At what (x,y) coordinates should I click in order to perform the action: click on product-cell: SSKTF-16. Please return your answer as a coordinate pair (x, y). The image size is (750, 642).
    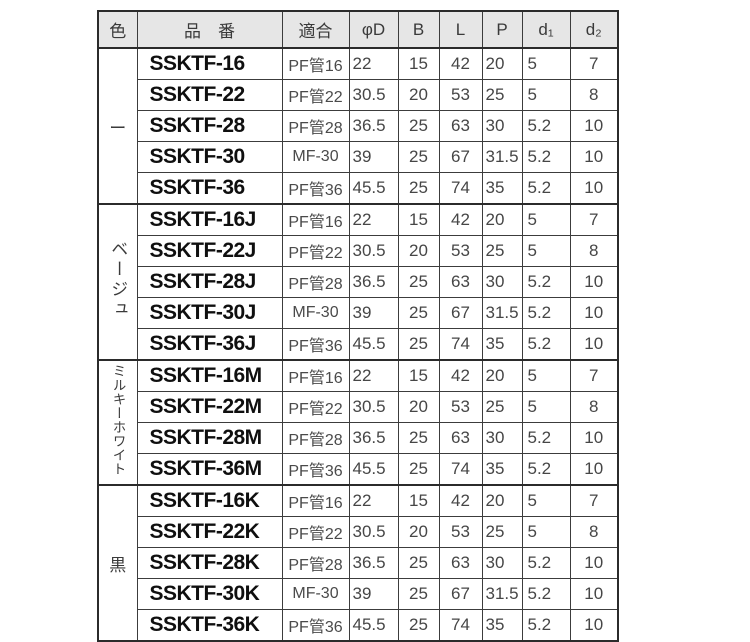
    Looking at the image, I should click on (209, 63).